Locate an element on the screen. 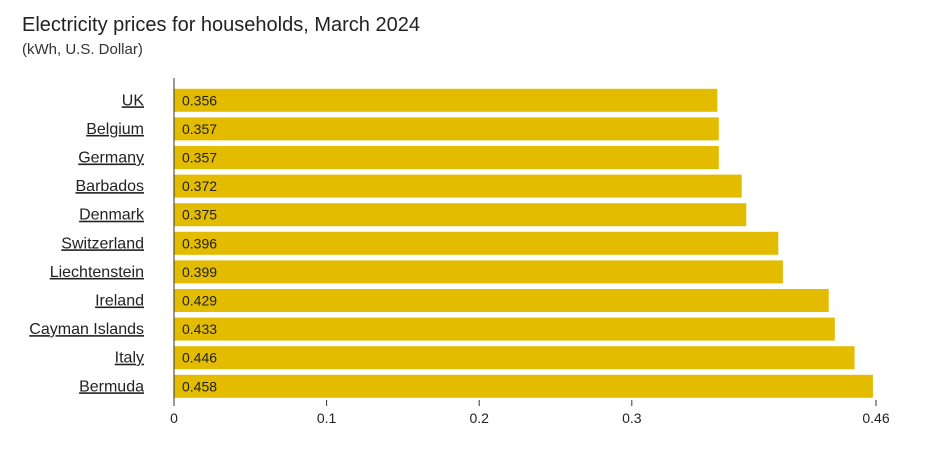 The width and height of the screenshot is (940, 458). data-label: 0.429 is located at coordinates (199, 301).